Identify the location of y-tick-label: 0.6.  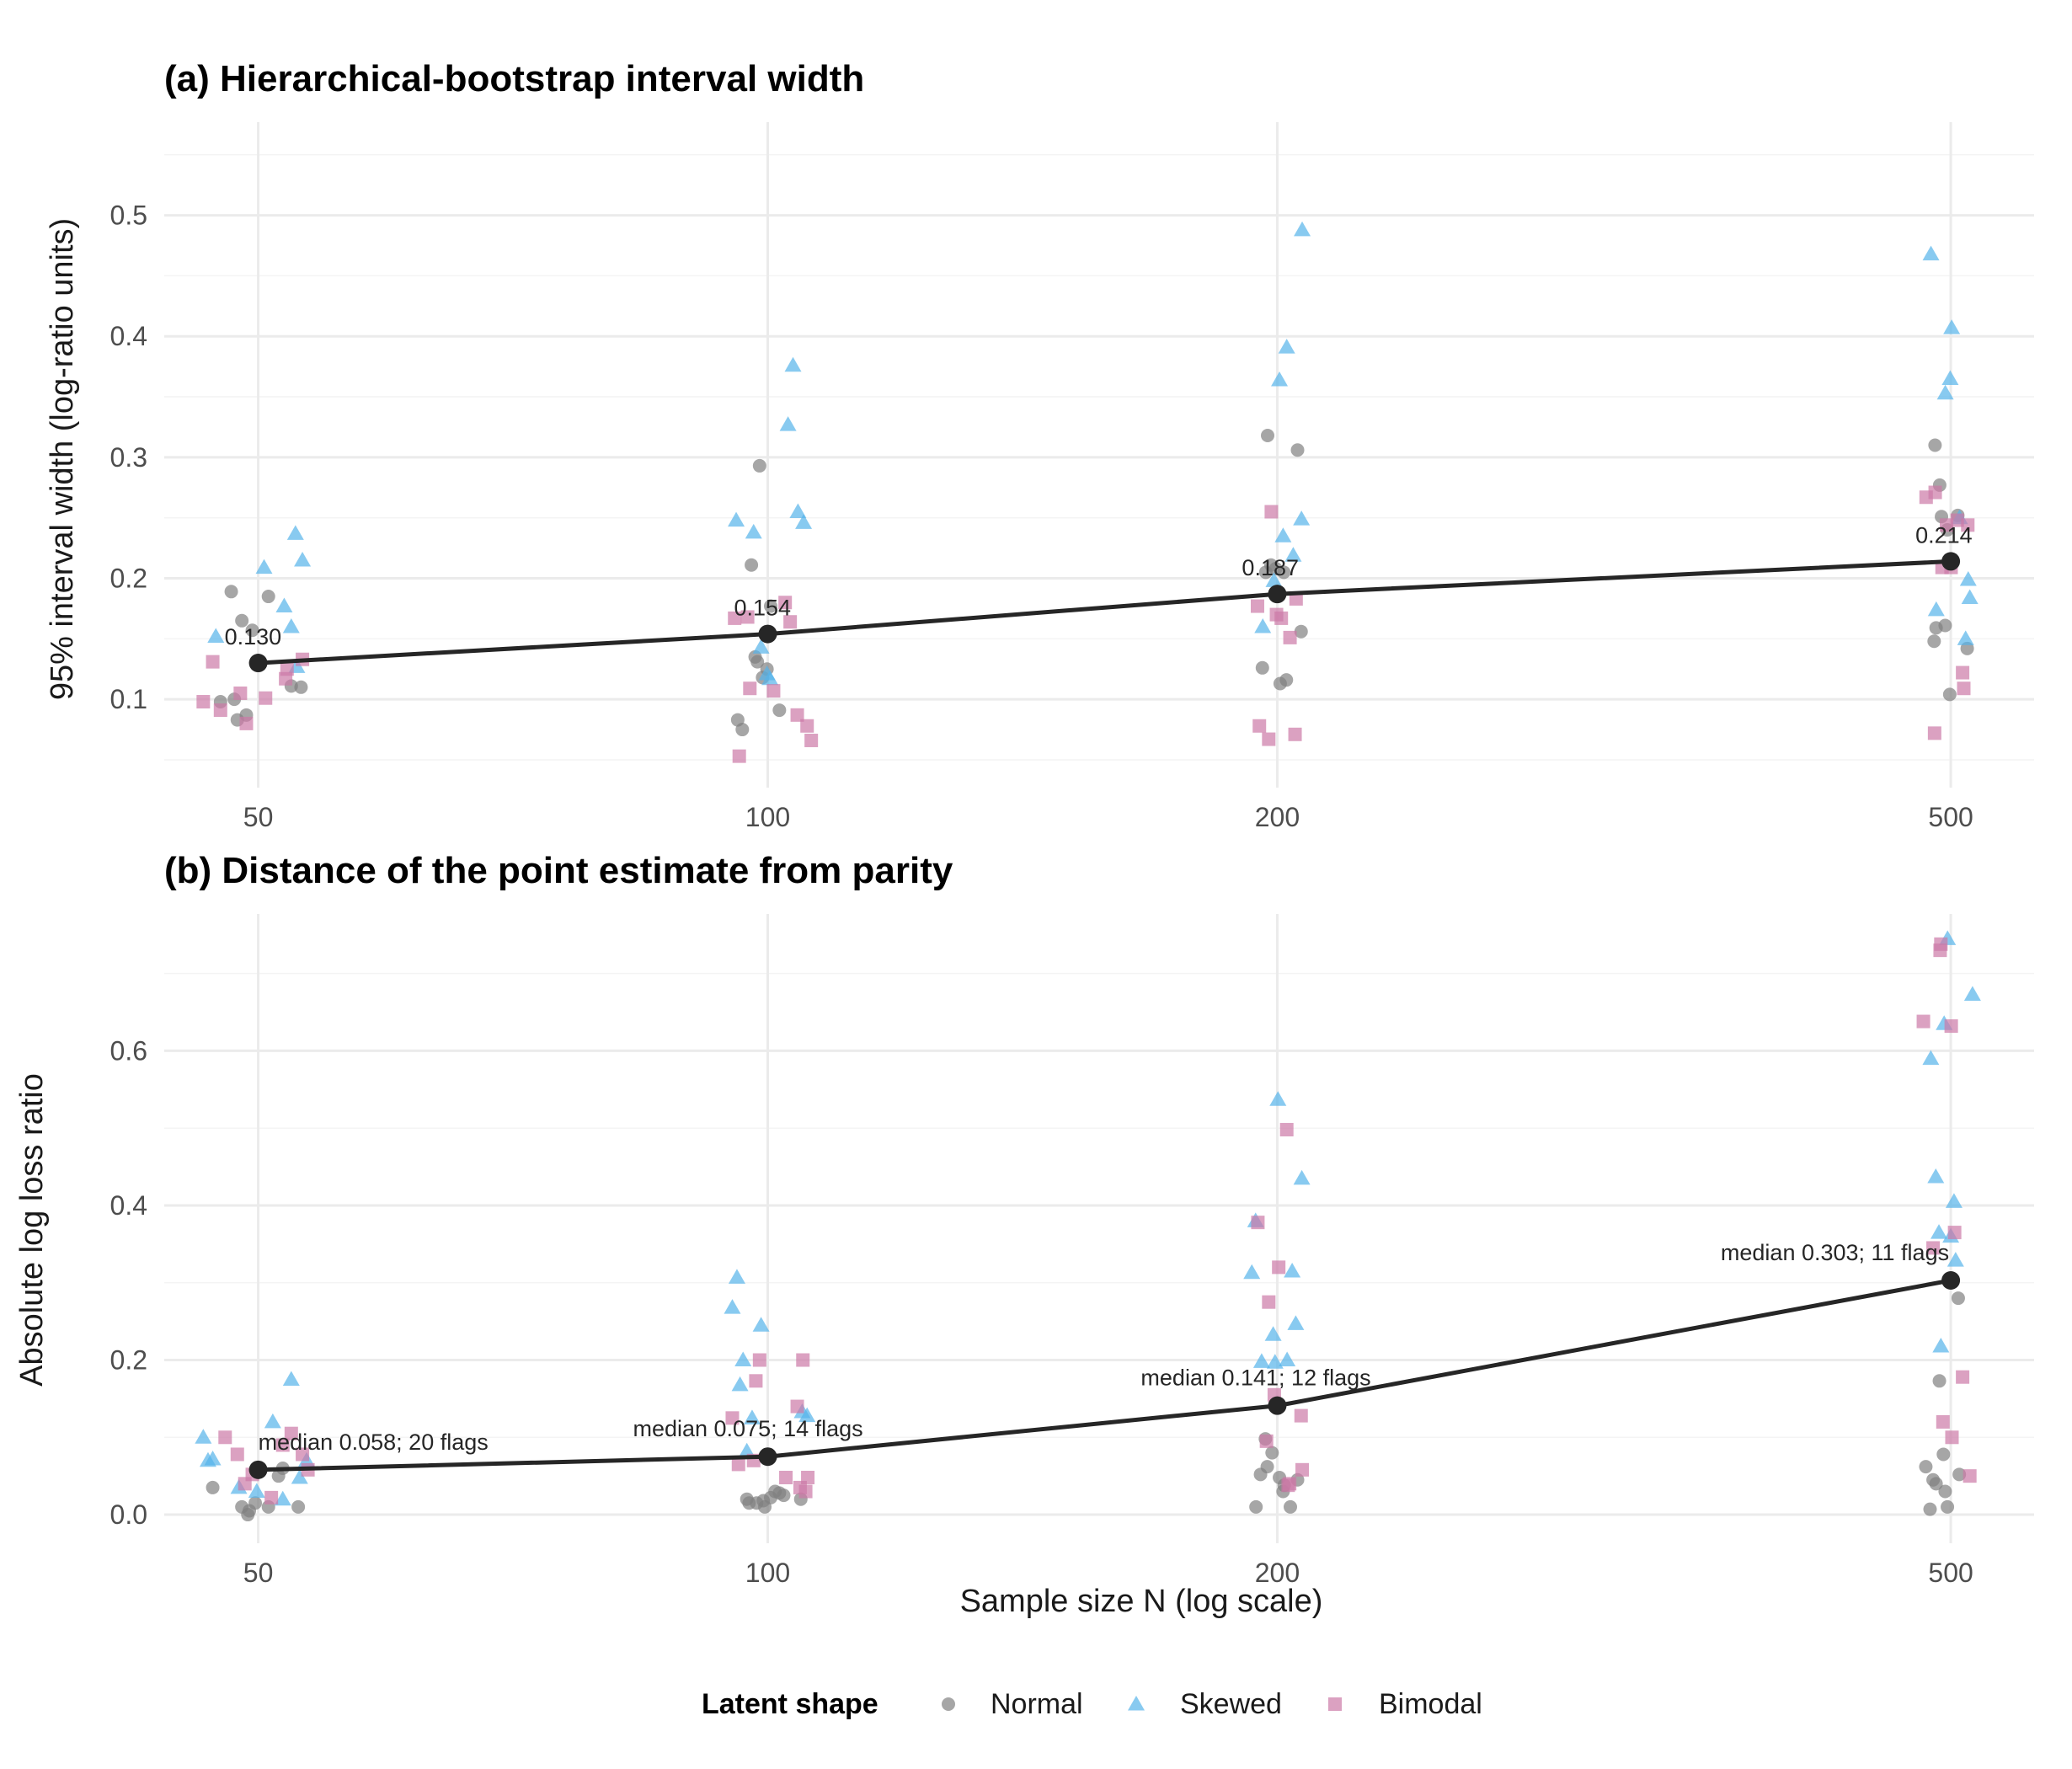
(128, 1050).